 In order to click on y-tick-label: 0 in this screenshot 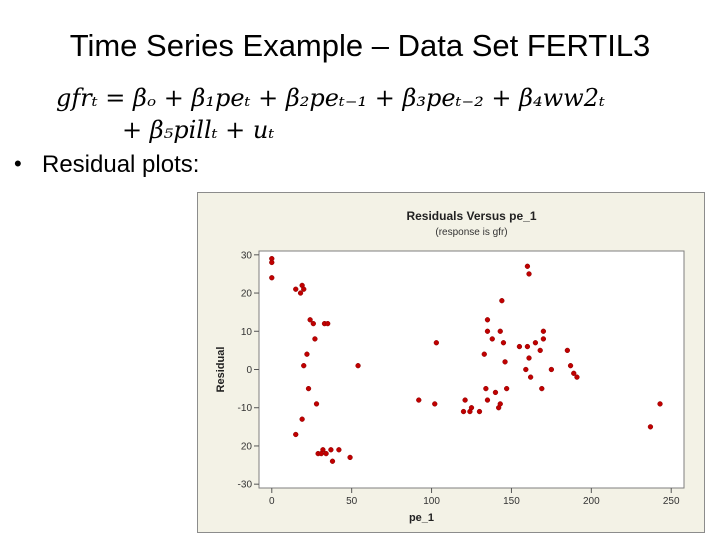, I will do `click(249, 370)`.